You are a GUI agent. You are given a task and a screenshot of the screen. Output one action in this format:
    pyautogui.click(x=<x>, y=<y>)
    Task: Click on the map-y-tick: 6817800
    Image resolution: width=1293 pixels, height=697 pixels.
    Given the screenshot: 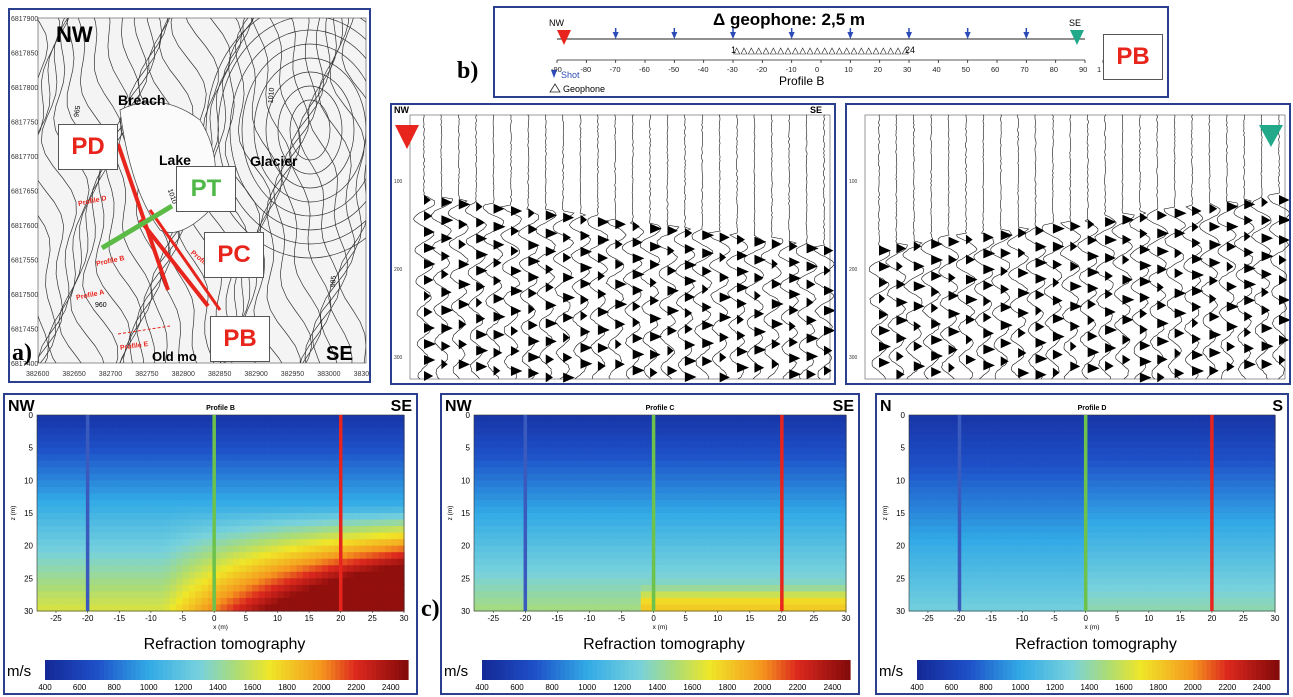 What is the action you would take?
    pyautogui.click(x=24, y=88)
    